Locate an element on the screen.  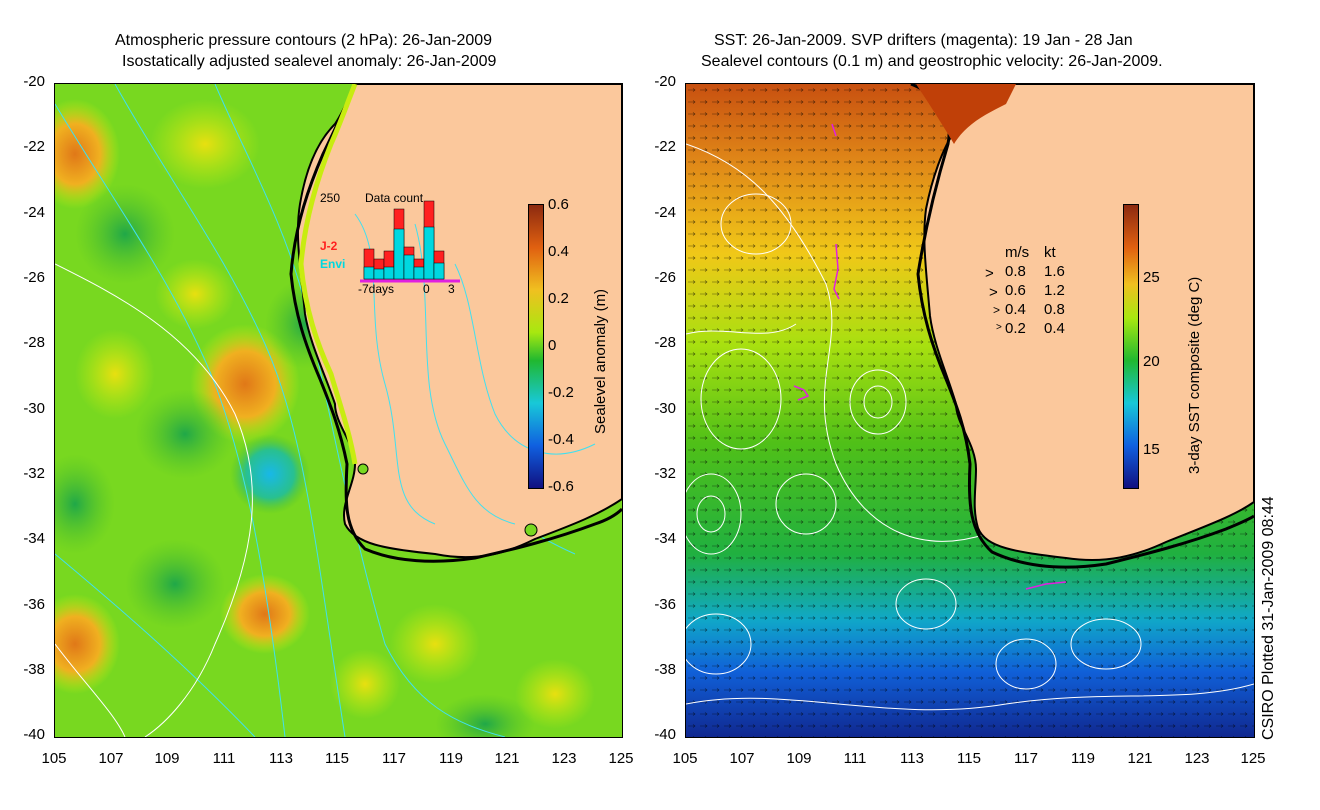
warm-coastal-water is located at coordinates (966, 114).